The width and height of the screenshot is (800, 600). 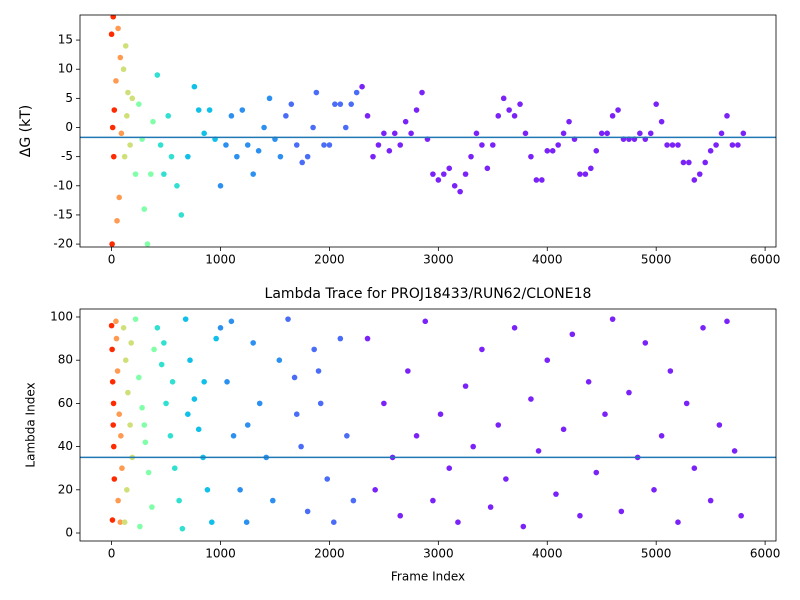 What do you see at coordinates (63, 185) in the screenshot?
I see `y-tick-label: -10` at bounding box center [63, 185].